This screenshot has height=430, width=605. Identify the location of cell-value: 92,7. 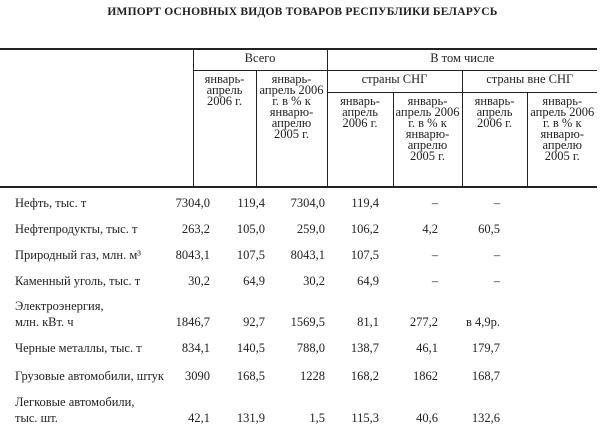
(254, 322).